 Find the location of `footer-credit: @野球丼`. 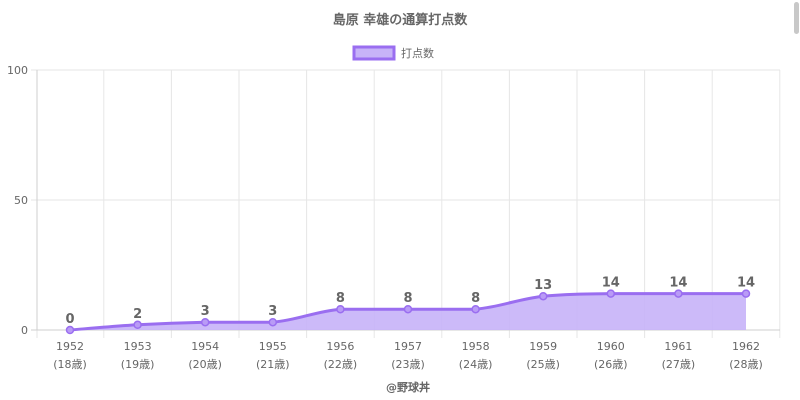

footer-credit: @野球丼 is located at coordinates (408, 387).